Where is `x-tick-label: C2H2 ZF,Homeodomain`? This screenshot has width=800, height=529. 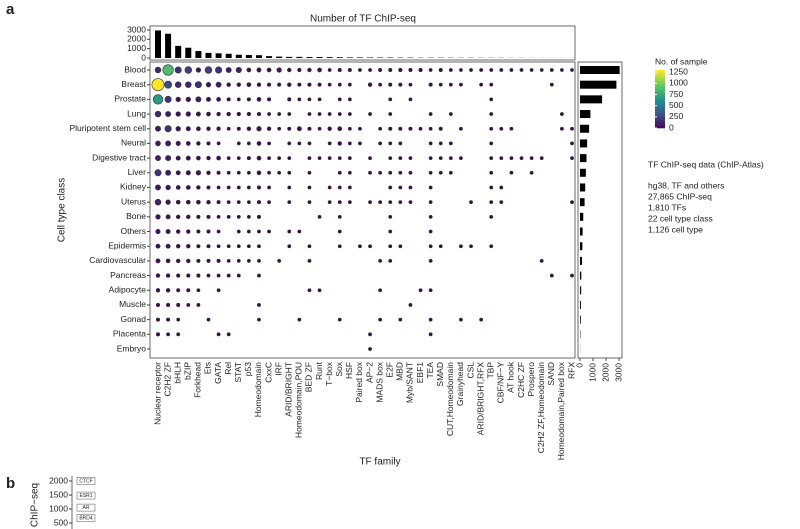
x-tick-label: C2H2 ZF,Homeodomain is located at coordinates (541, 407).